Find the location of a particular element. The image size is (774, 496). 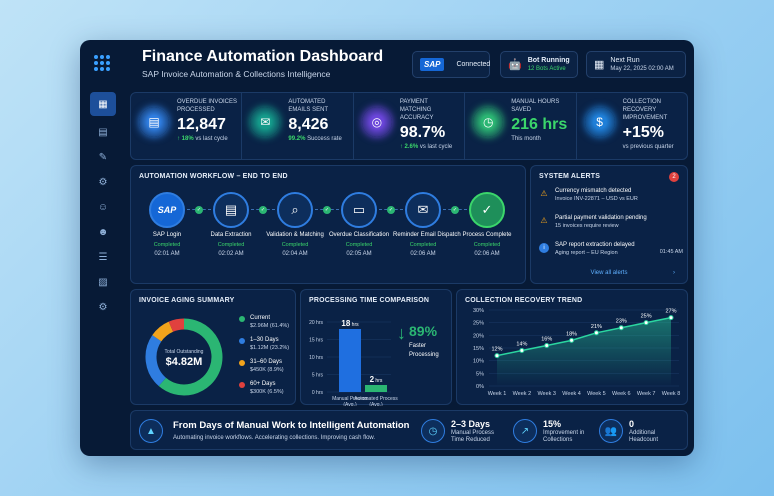

document-icon: ▤ is located at coordinates (103, 132).